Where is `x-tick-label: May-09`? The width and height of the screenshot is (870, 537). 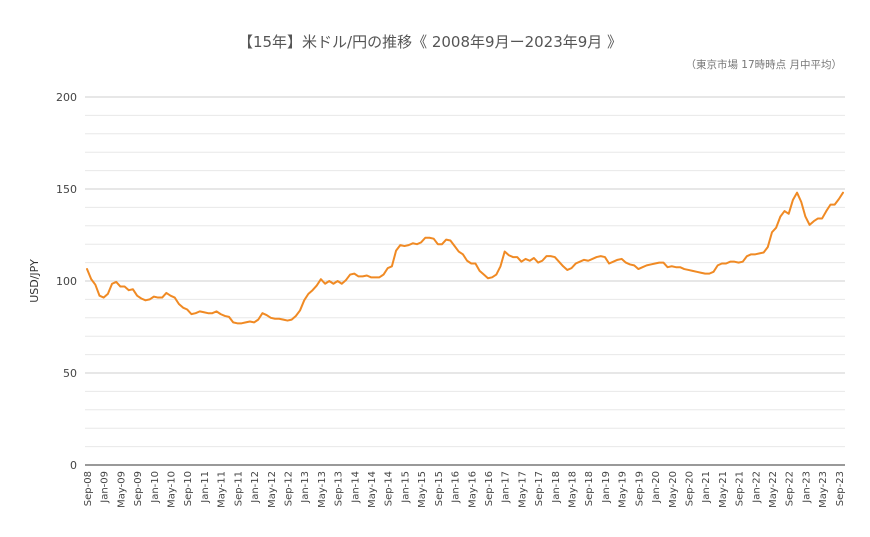 x-tick-label: May-09 is located at coordinates (121, 489).